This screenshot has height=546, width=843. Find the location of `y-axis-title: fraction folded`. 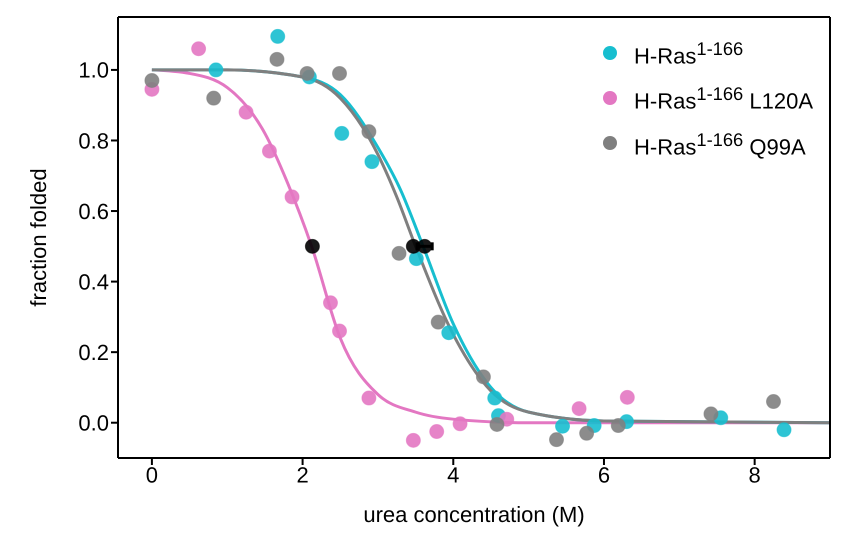

y-axis-title: fraction folded is located at coordinates (38, 237).